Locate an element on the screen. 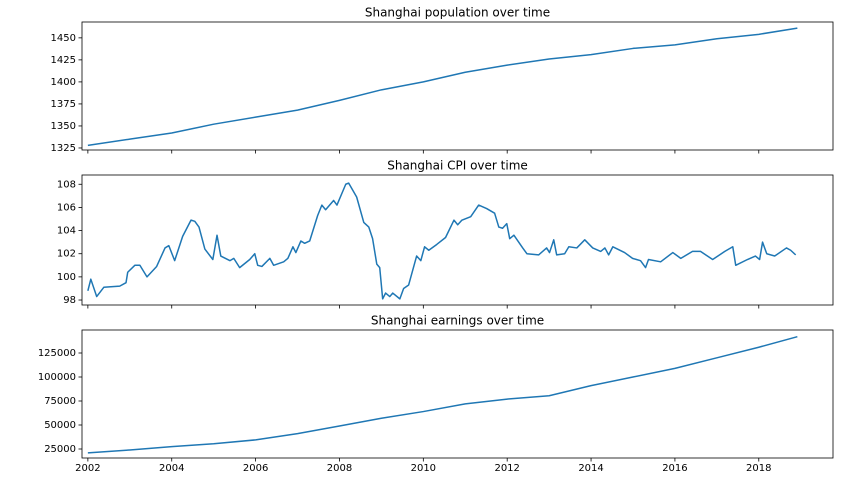 The height and width of the screenshot is (482, 843). y-tick-label: 100000 is located at coordinates (57, 377).